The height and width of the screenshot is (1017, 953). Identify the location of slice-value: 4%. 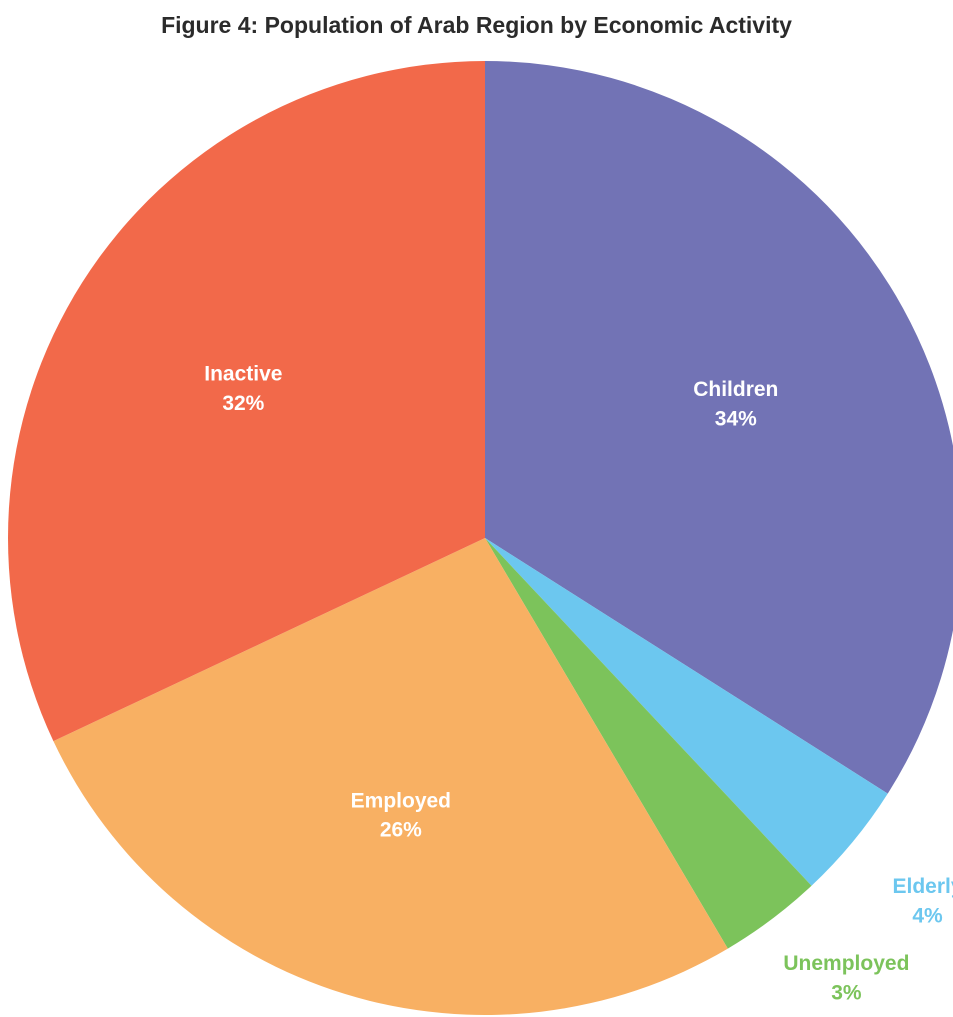
(927, 915).